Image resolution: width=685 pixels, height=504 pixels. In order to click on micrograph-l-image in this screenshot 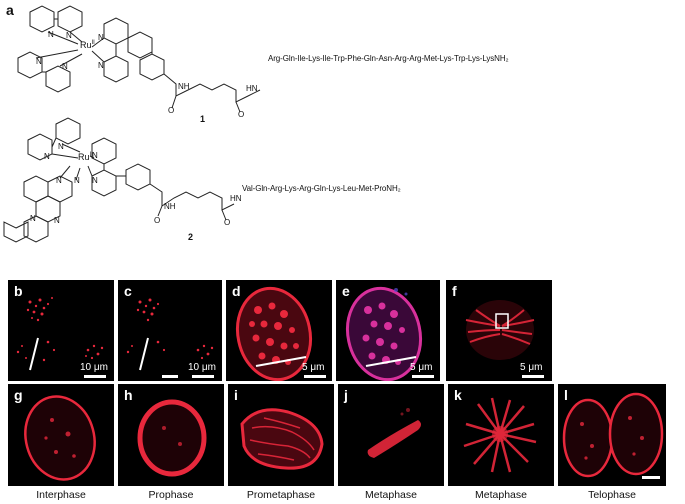, I will do `click(613, 435)`.